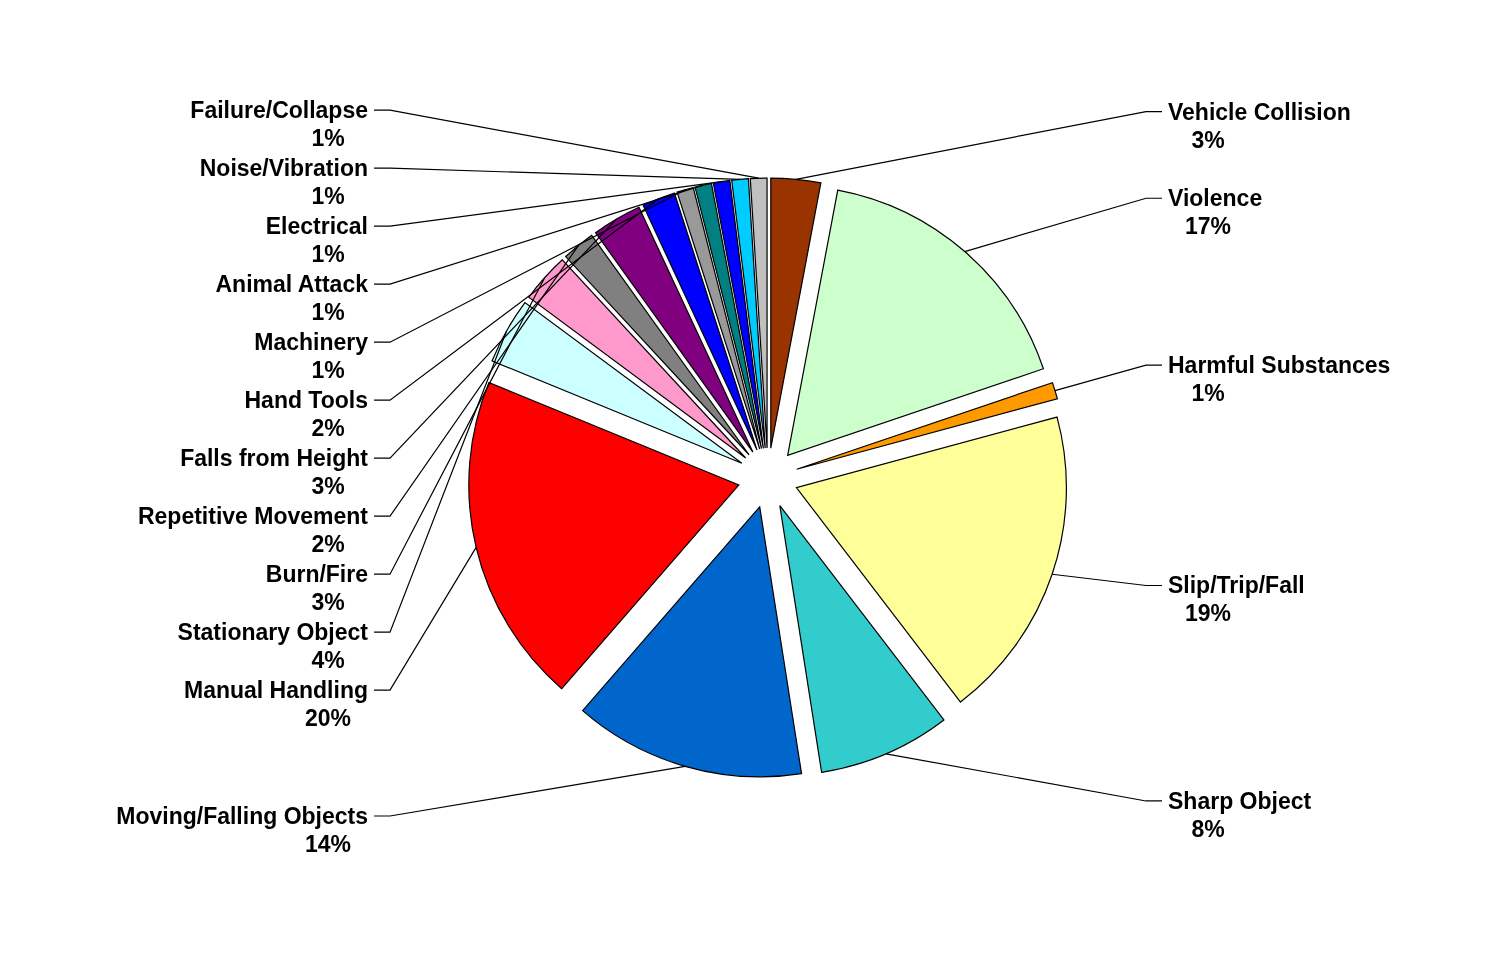 The image size is (1501, 961). What do you see at coordinates (1236, 585) in the screenshot?
I see `slice-label: Slip/Trip/Fall` at bounding box center [1236, 585].